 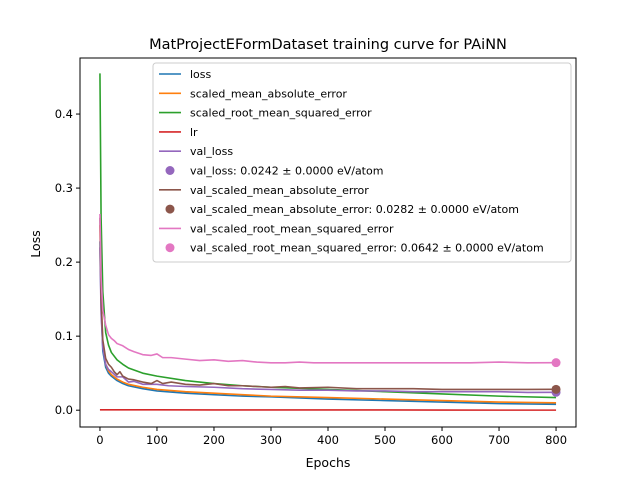 I want to click on x-axis-label: Epochs, so click(x=328, y=462).